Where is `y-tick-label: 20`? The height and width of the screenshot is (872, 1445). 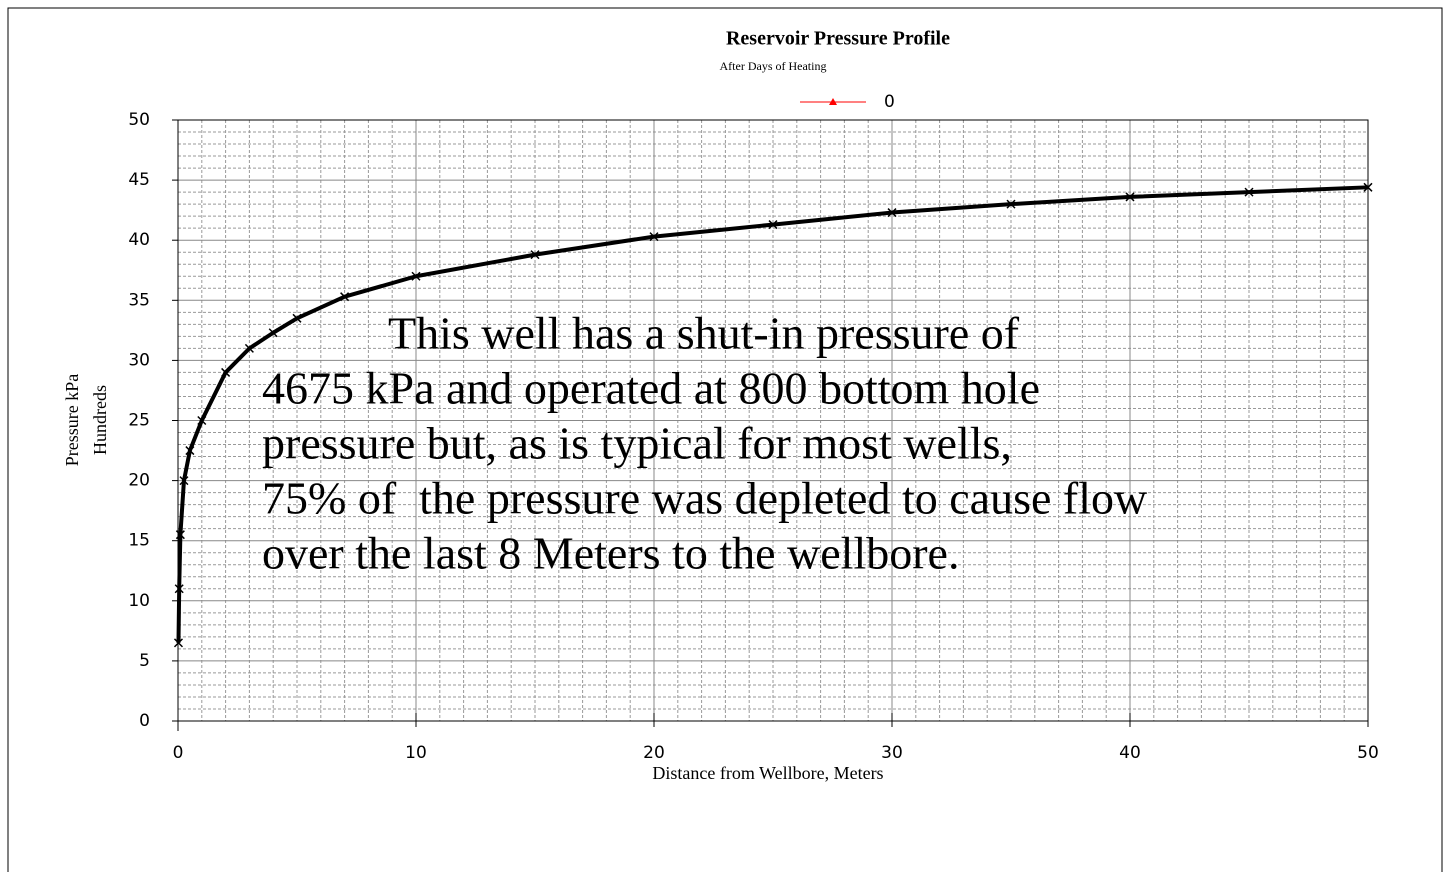 y-tick-label: 20 is located at coordinates (139, 481).